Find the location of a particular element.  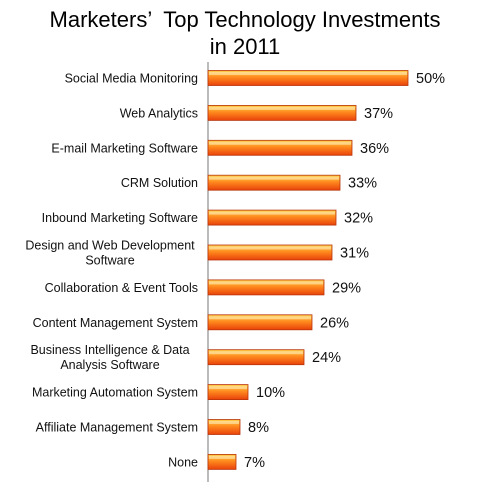

chart-title-line-1: Marketers’ Top Technology Investments is located at coordinates (245, 19).